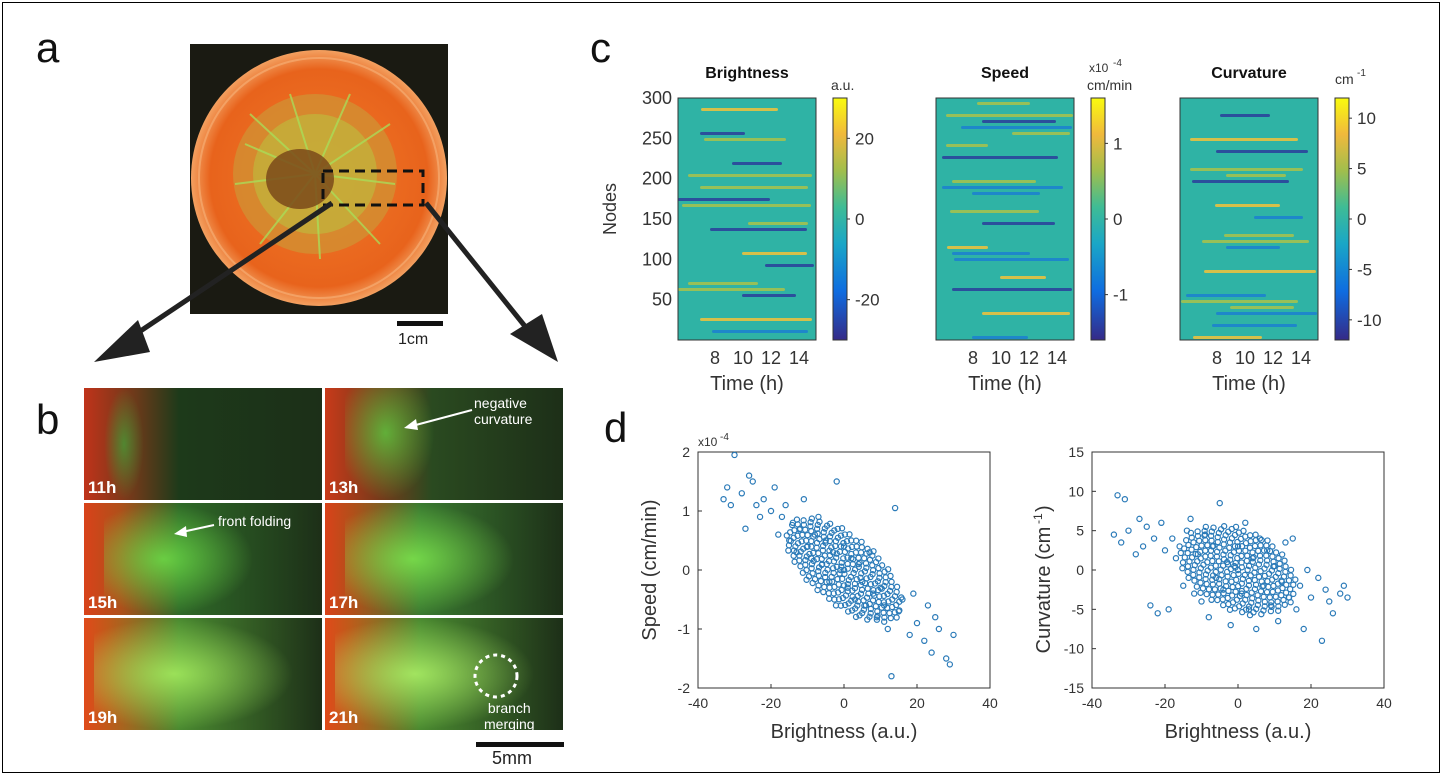  I want to click on tile-time-label: 17h, so click(344, 602).